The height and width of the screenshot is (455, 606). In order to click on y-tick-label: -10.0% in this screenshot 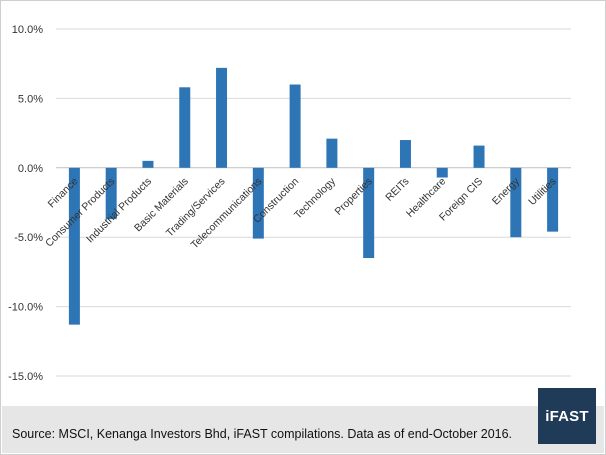, I will do `click(25, 308)`.